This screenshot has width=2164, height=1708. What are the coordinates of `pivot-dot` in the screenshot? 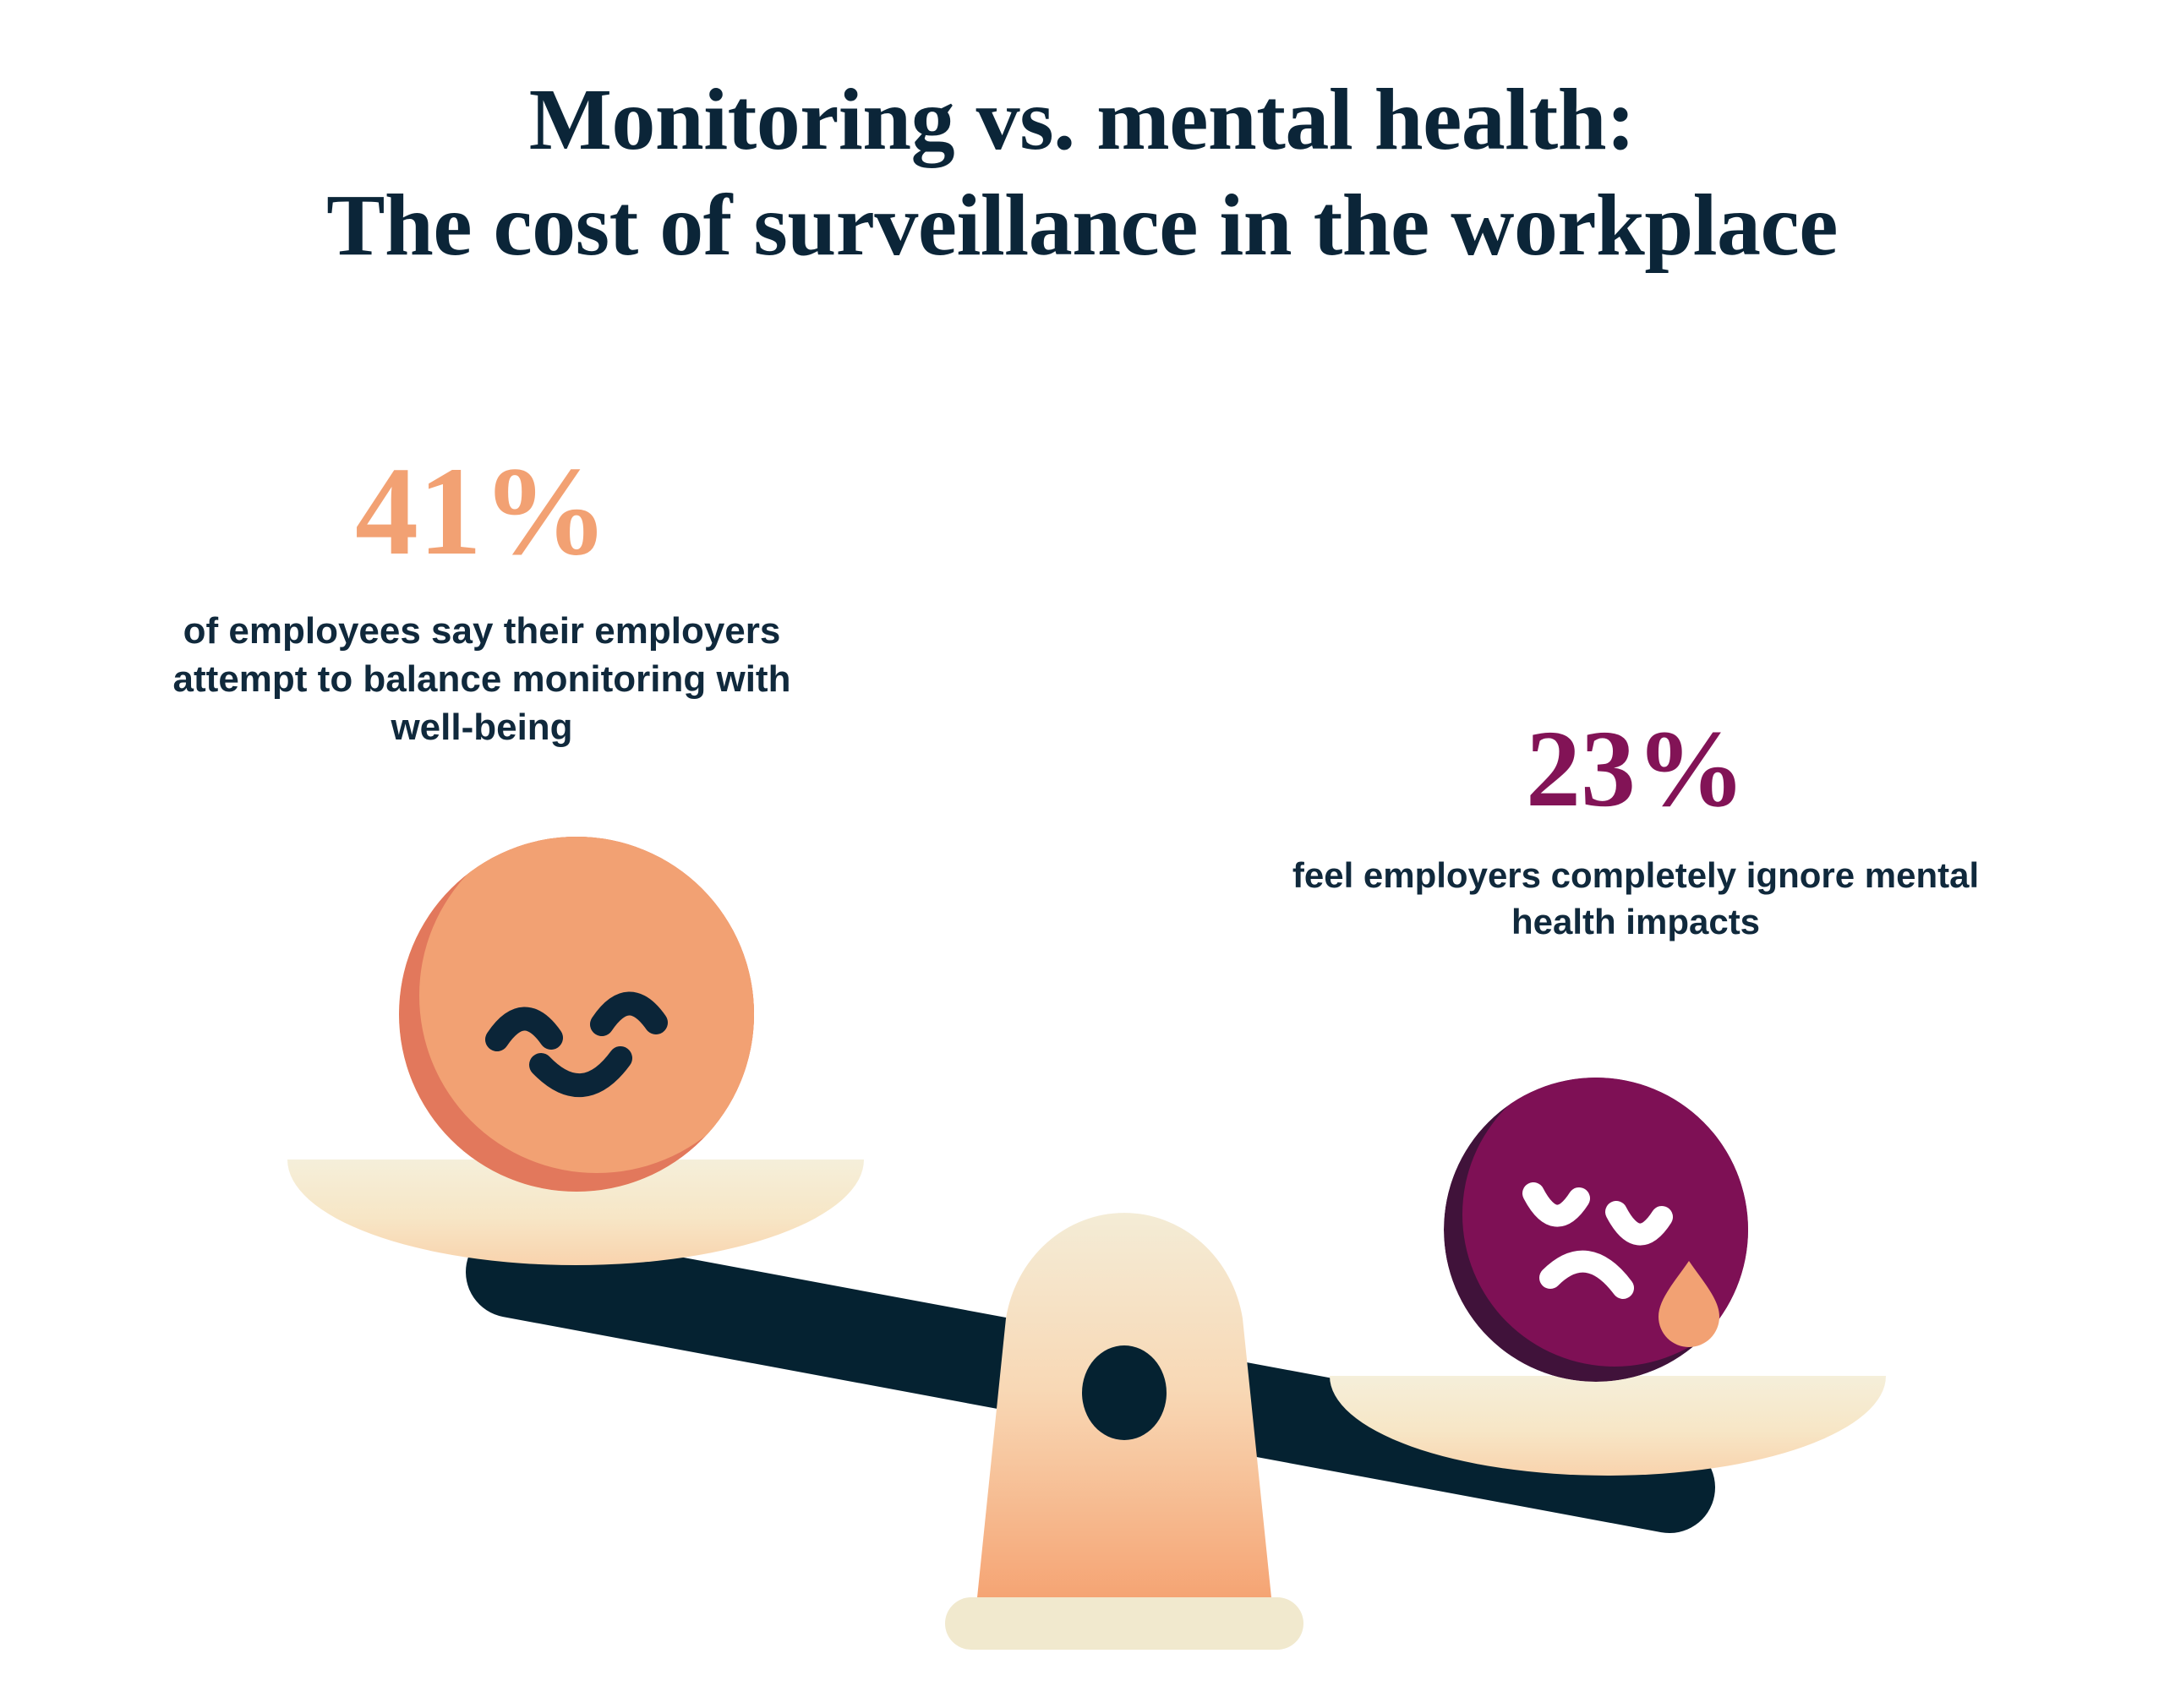 It's located at (1125, 1392).